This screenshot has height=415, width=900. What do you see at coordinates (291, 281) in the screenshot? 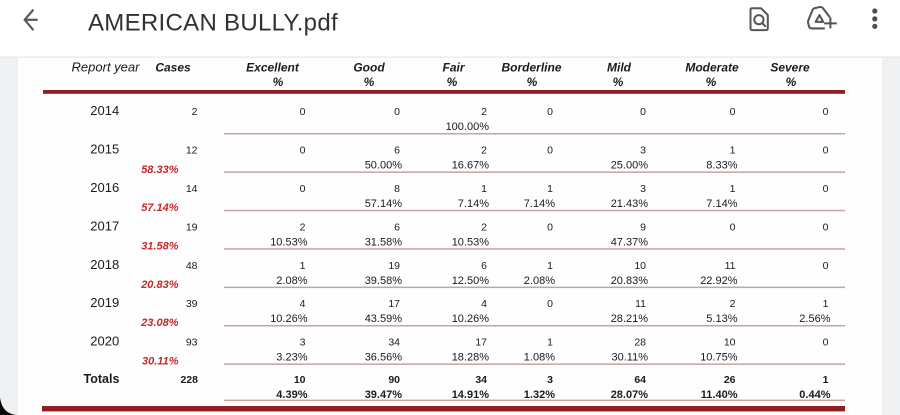
I see `svg-text: 2.08%` at bounding box center [291, 281].